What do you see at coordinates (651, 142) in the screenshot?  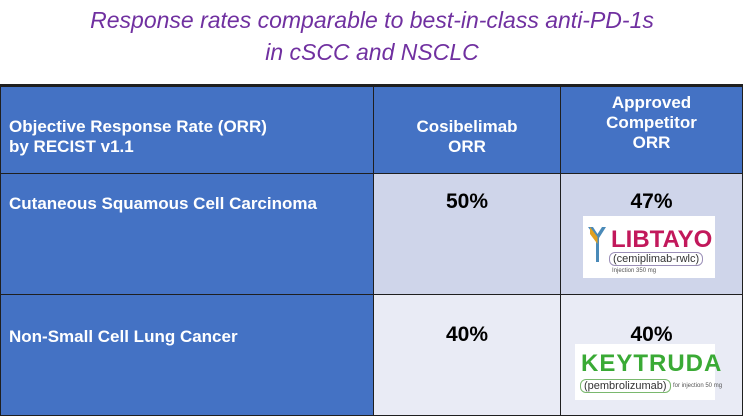 I see `header-competitor-line-3: ORR` at bounding box center [651, 142].